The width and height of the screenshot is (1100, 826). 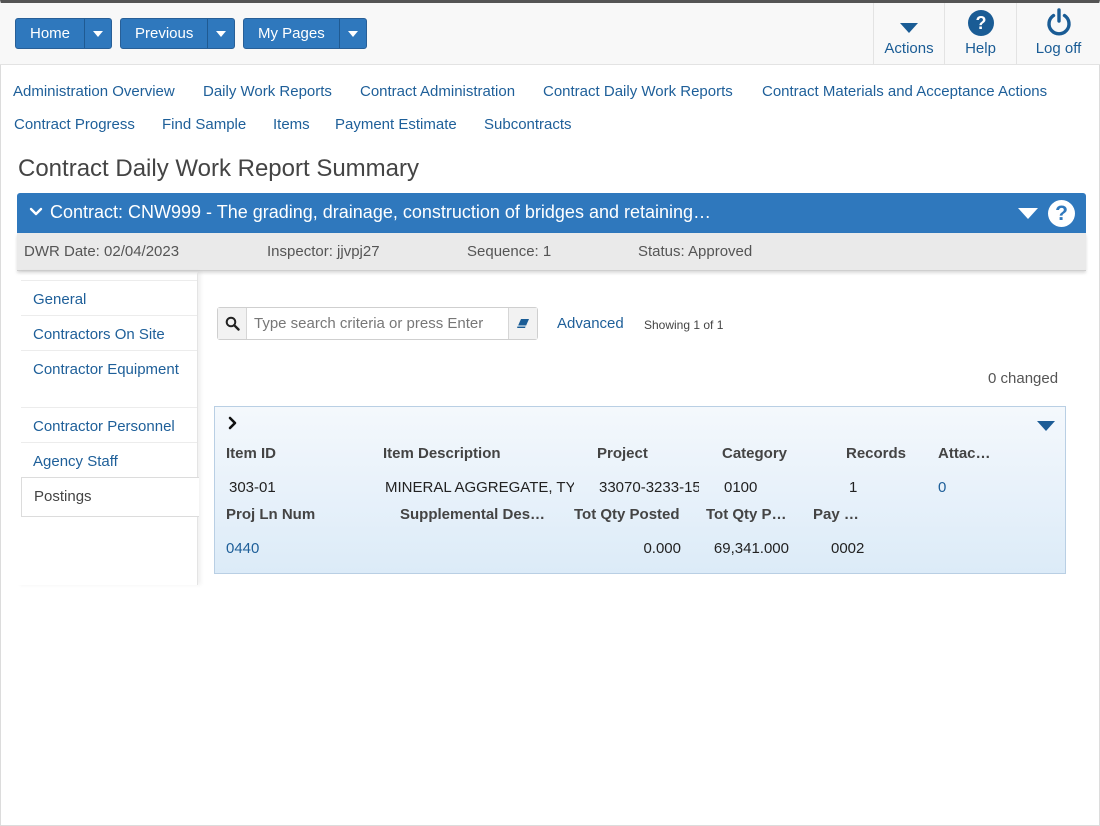 What do you see at coordinates (741, 487) in the screenshot?
I see `value-category: 0100` at bounding box center [741, 487].